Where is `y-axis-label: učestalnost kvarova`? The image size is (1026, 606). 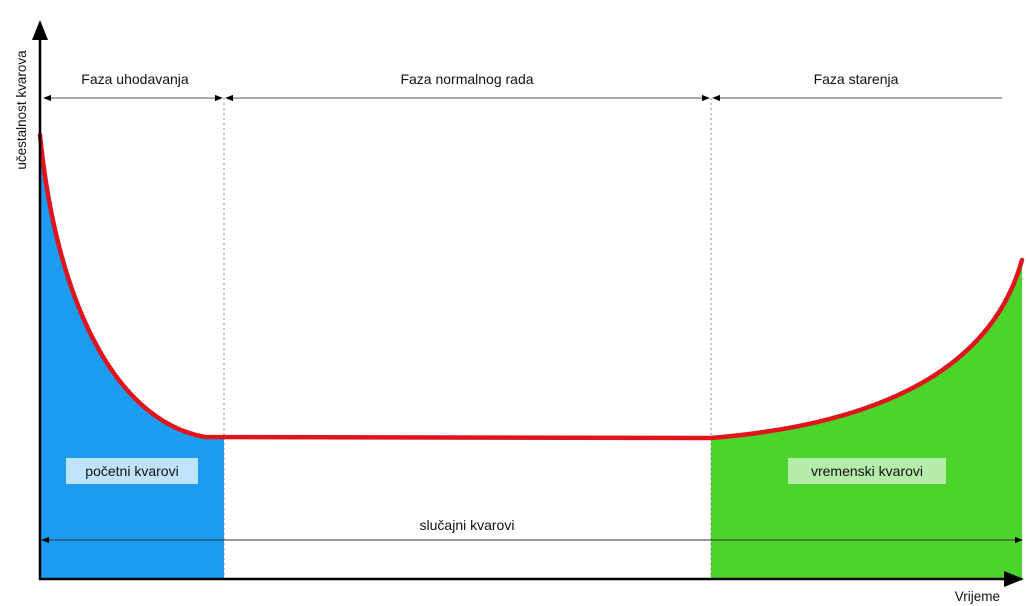
y-axis-label: učestalnost kvarova is located at coordinates (21, 110).